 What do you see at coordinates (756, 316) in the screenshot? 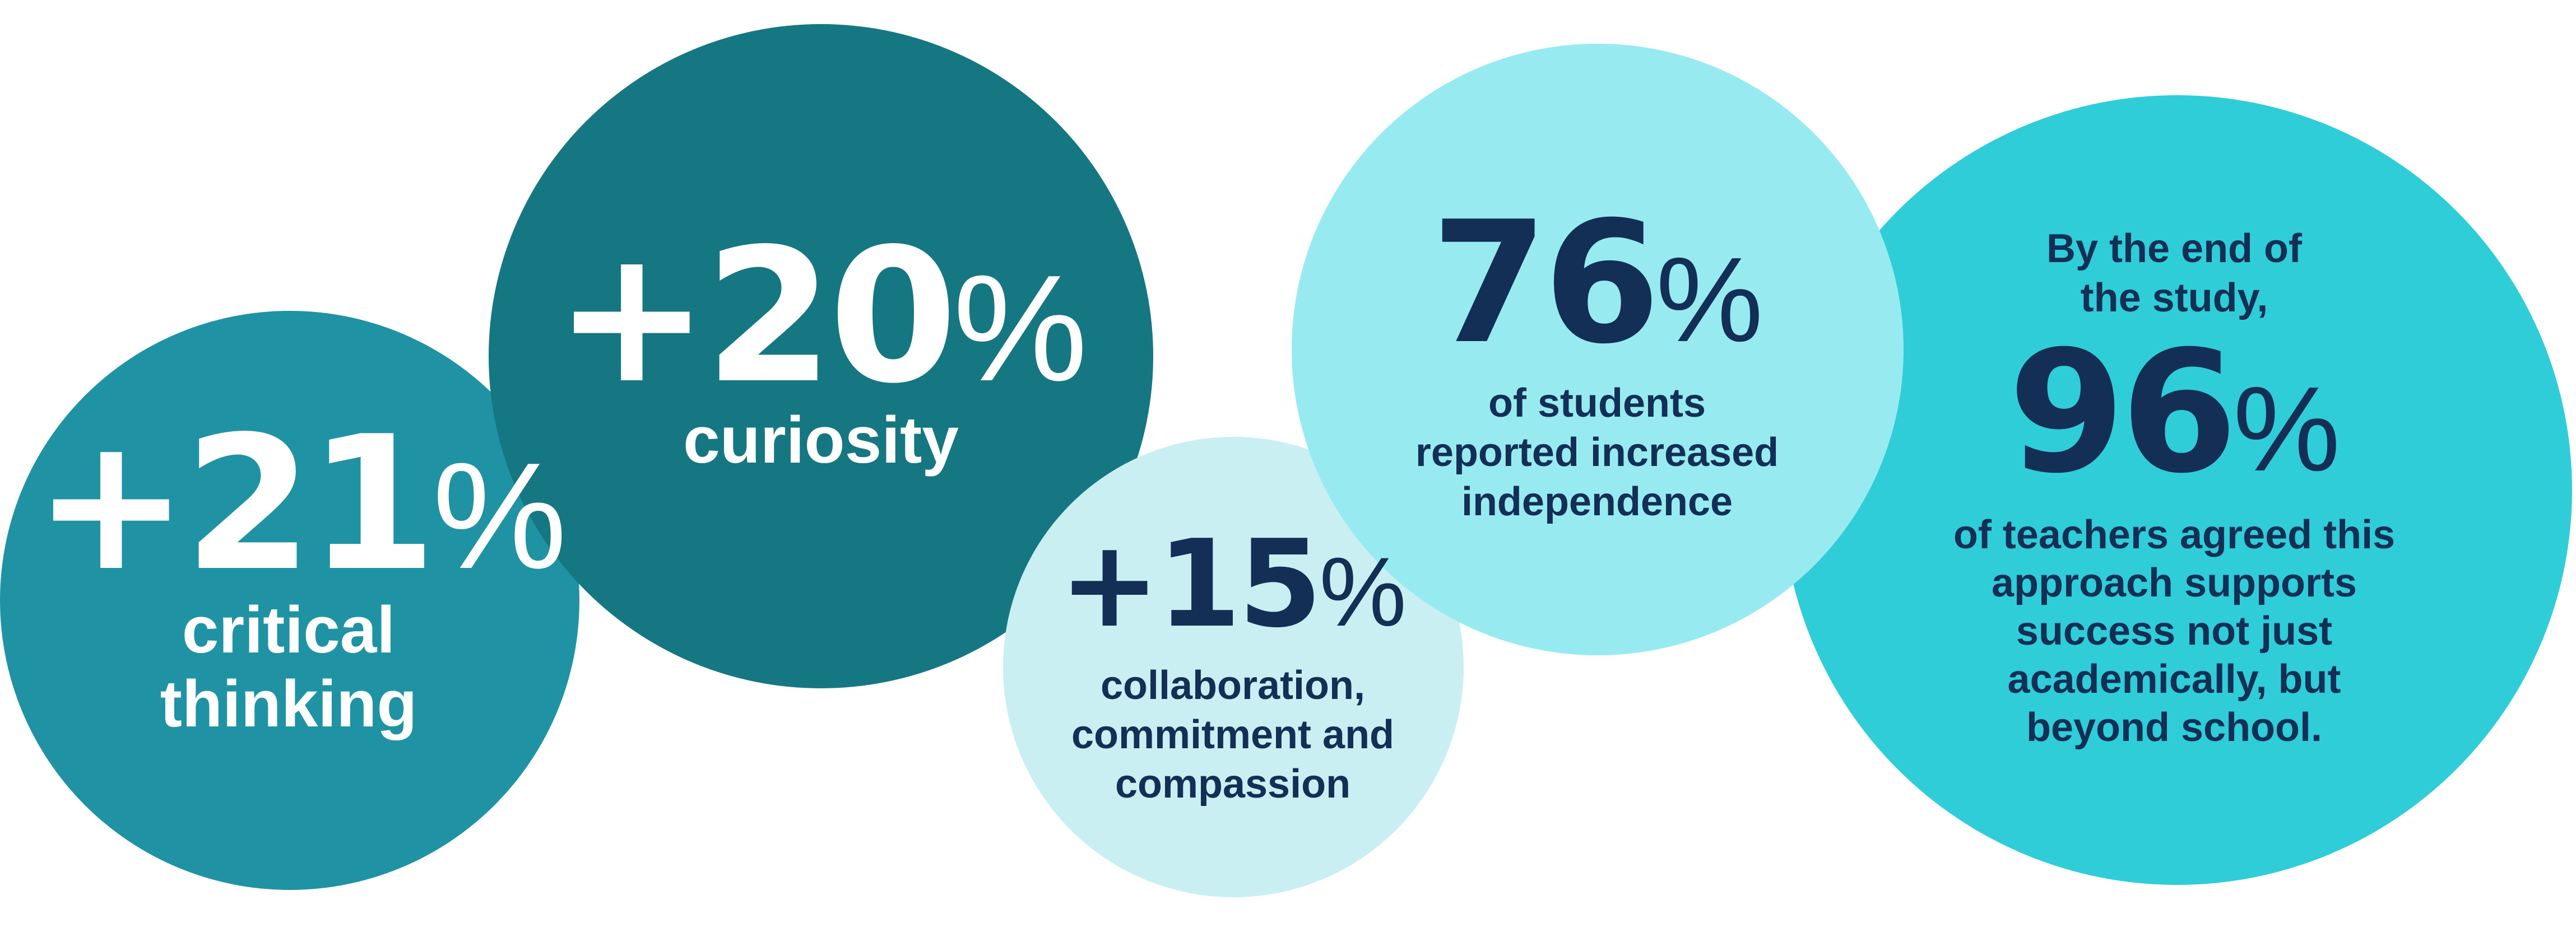
I see `stat-number: +20` at bounding box center [756, 316].